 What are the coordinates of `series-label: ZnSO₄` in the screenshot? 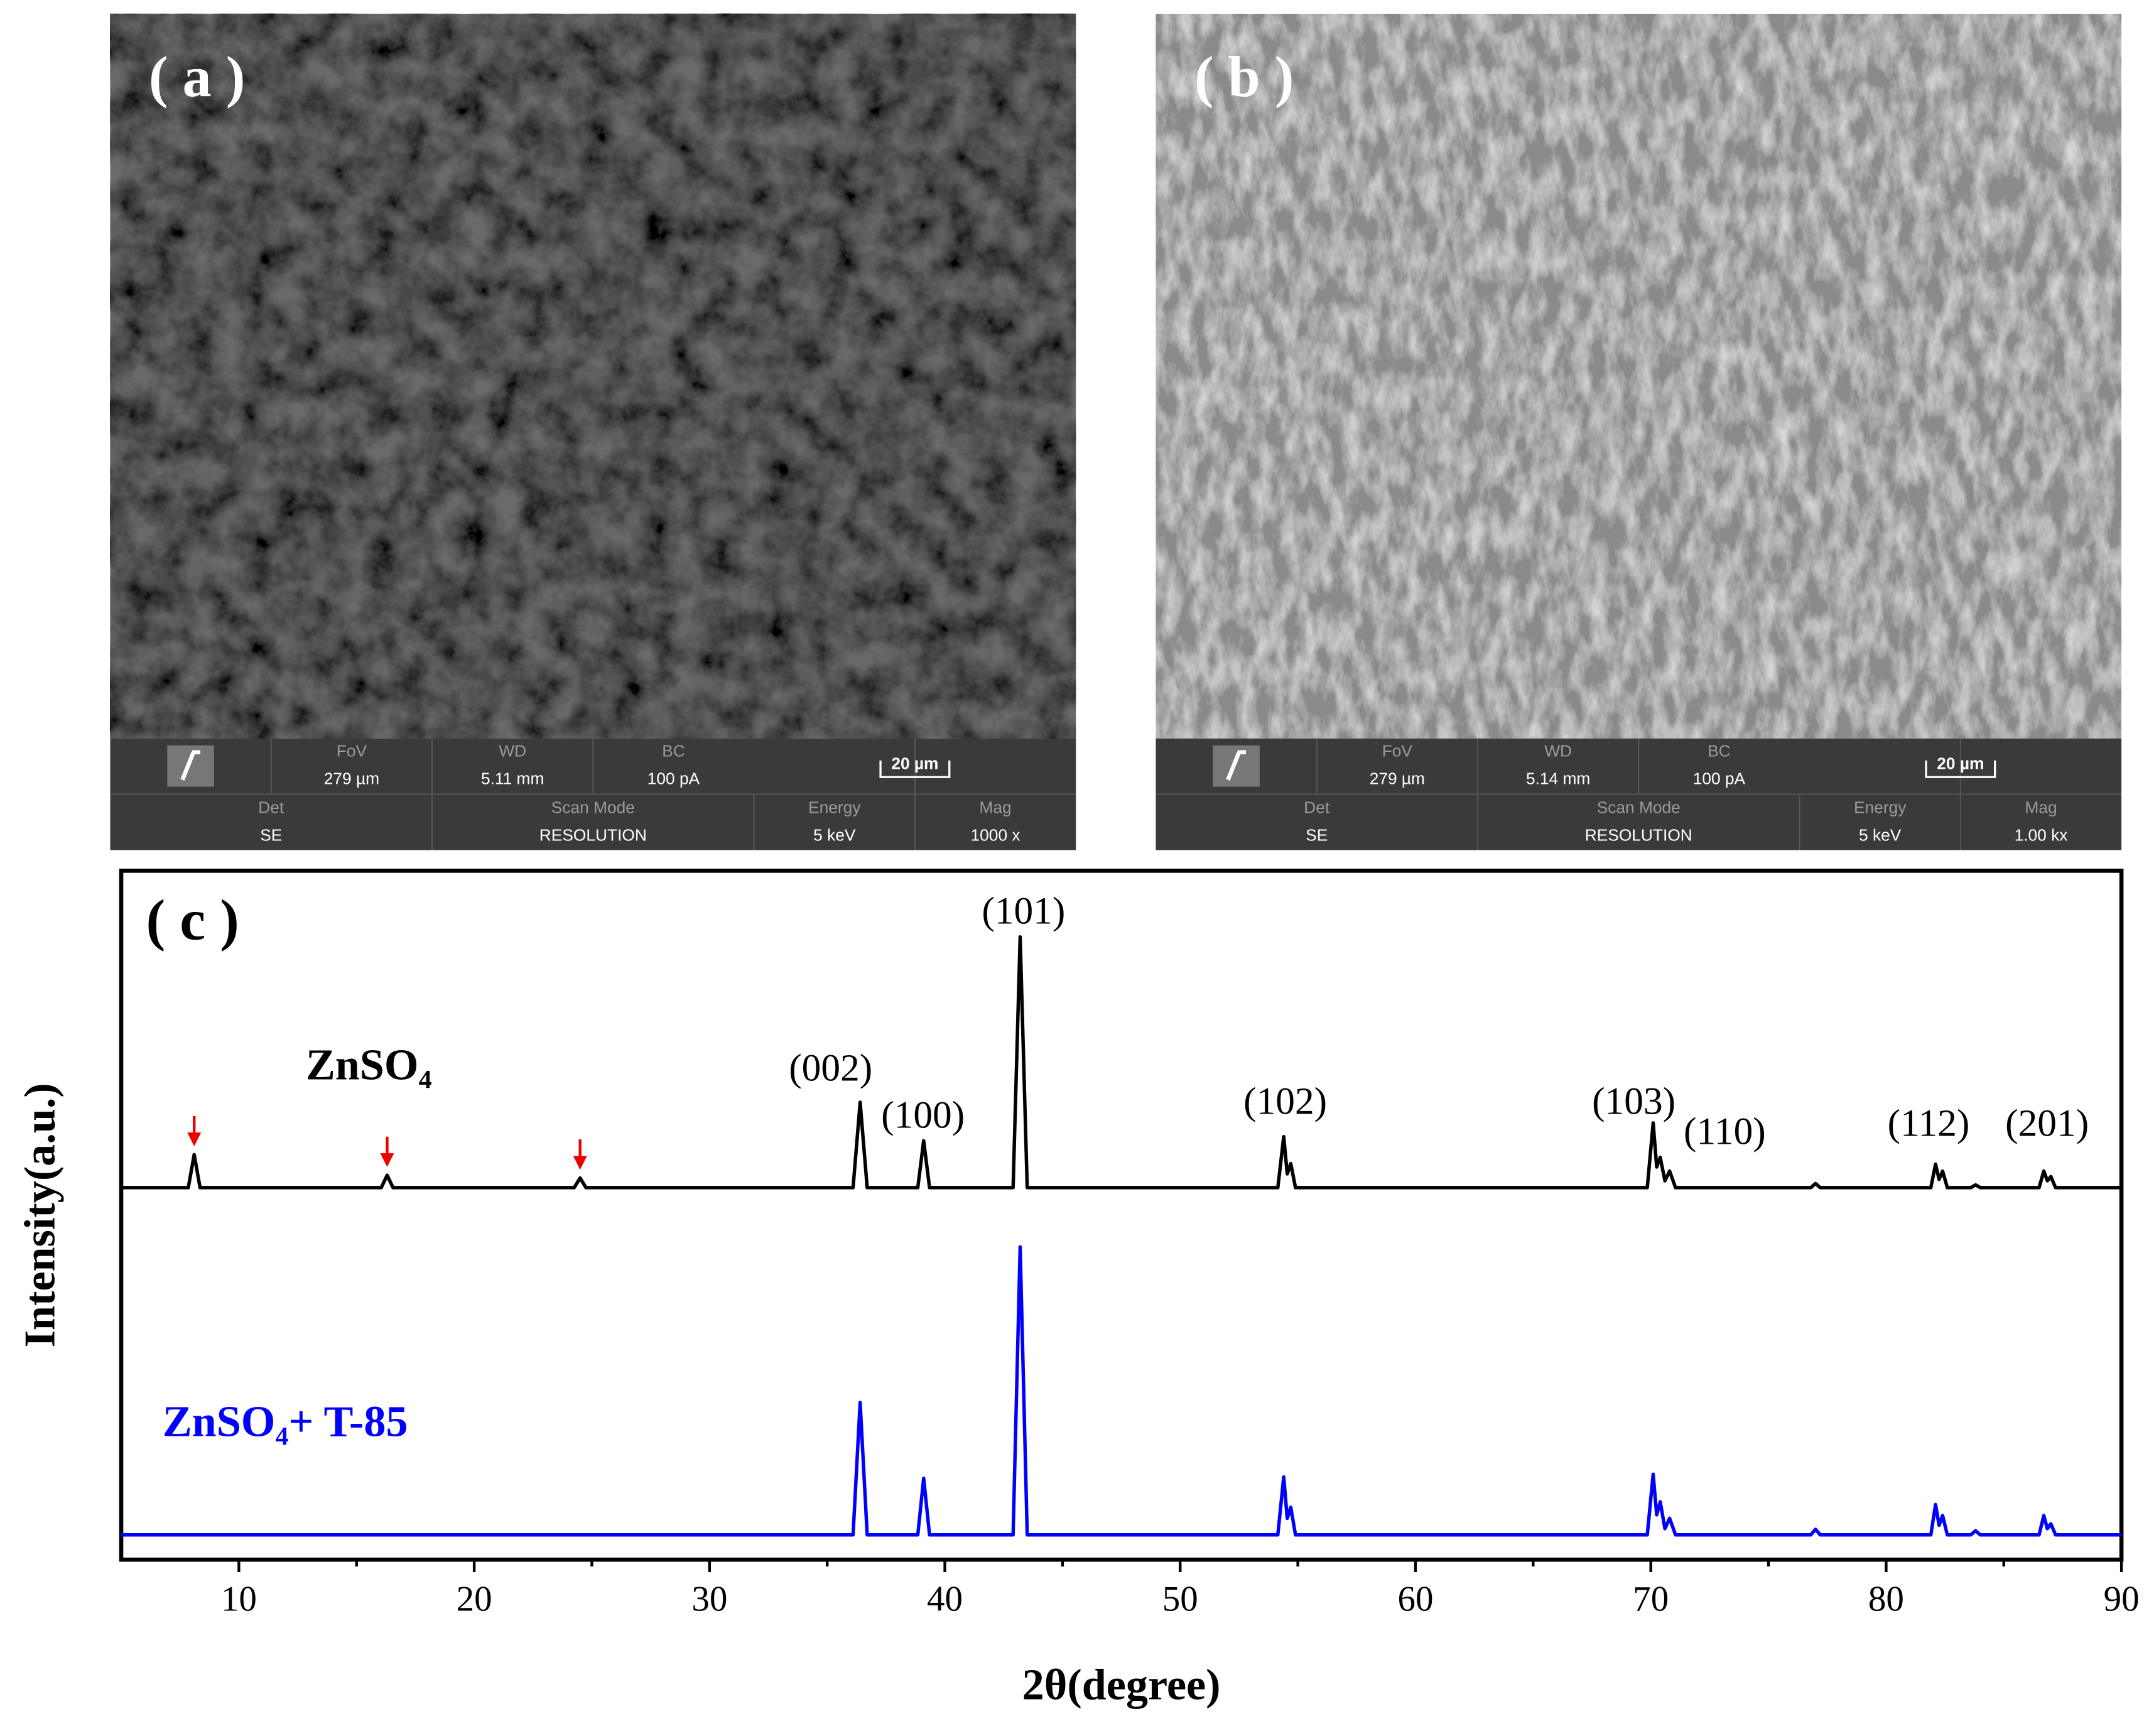 It's located at (369, 1064).